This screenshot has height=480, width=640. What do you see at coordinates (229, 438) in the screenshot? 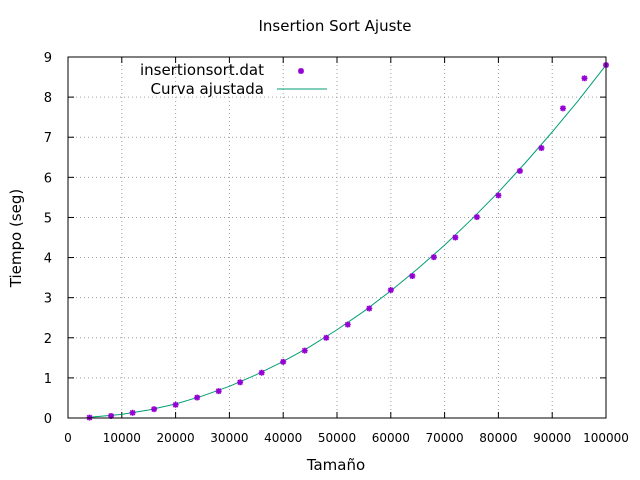
I see `x-tick-label: 30000` at bounding box center [229, 438].